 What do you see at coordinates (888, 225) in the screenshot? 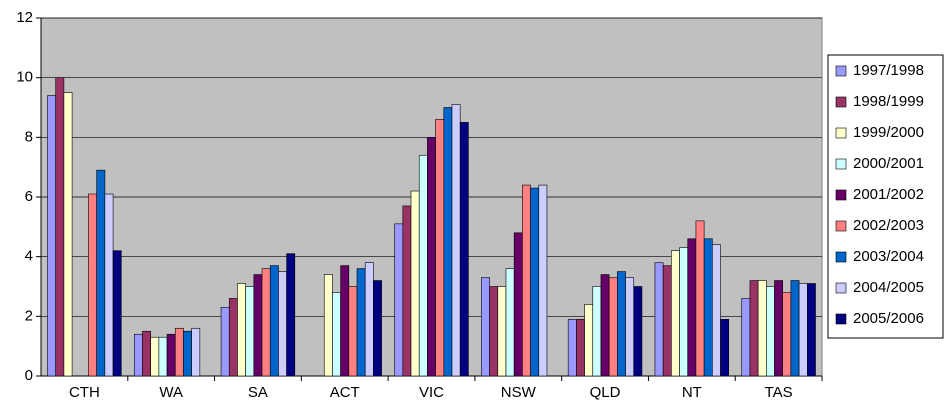
I see `legend-label: 2002/2003` at bounding box center [888, 225].